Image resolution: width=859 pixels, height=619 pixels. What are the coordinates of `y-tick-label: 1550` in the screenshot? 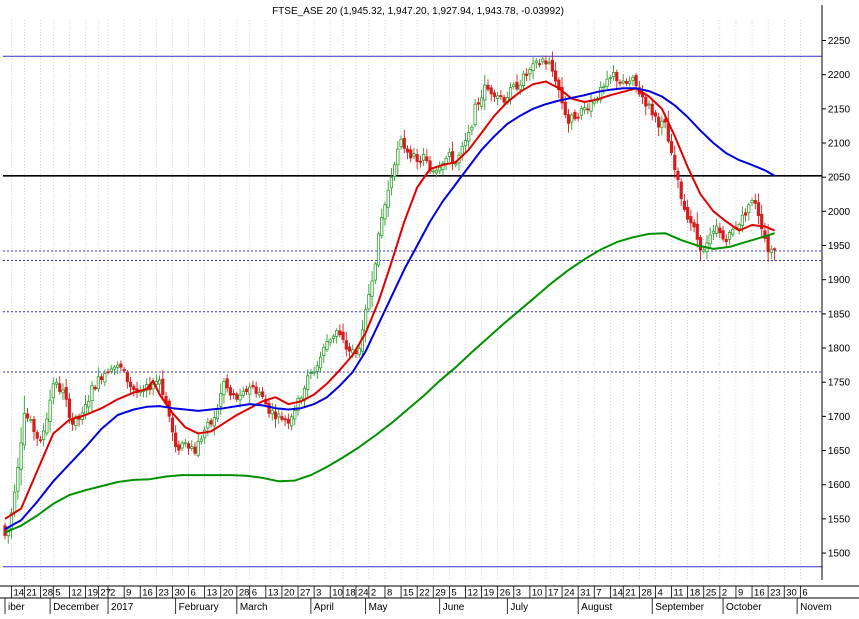 It's located at (839, 519).